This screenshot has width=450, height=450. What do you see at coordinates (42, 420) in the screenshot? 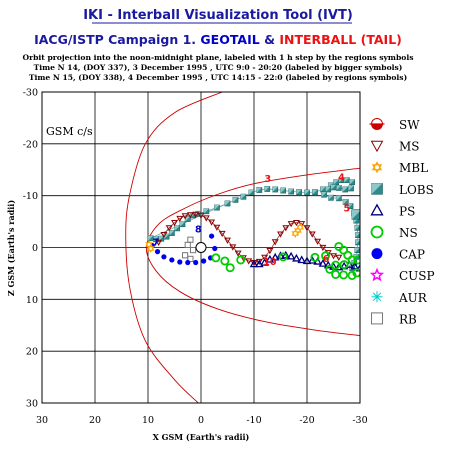
I see `x-tick-label: 30` at bounding box center [42, 420].